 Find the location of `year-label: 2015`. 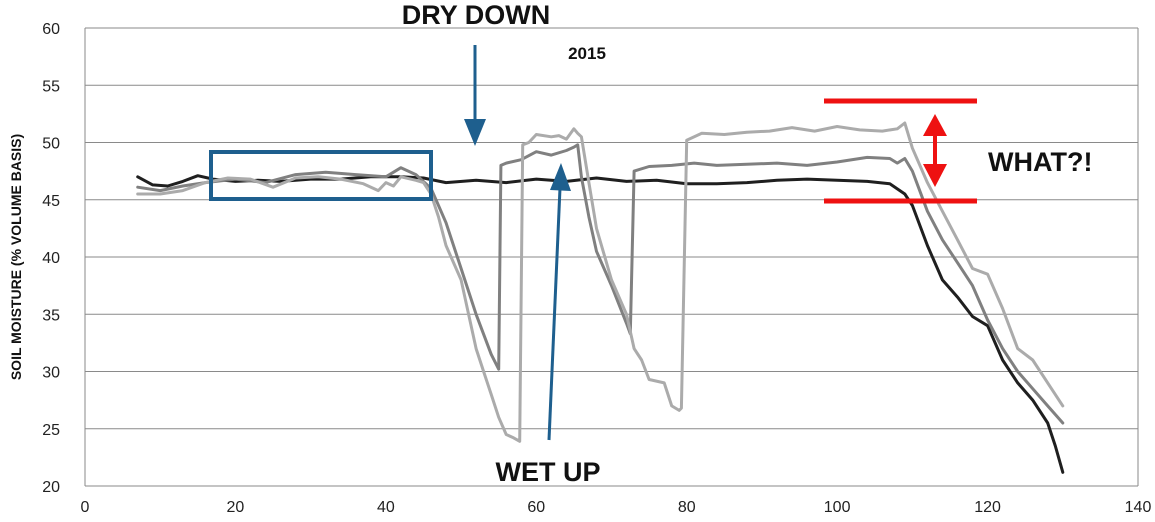

year-label: 2015 is located at coordinates (587, 53).